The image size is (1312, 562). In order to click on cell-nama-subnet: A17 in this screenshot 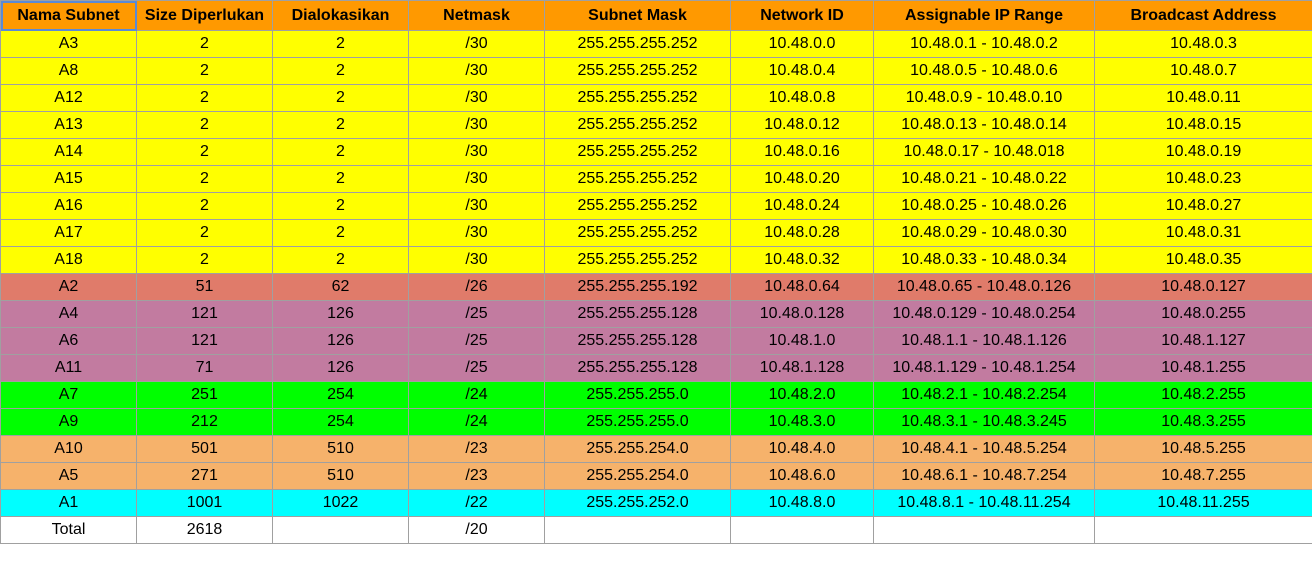, I will do `click(68, 233)`.